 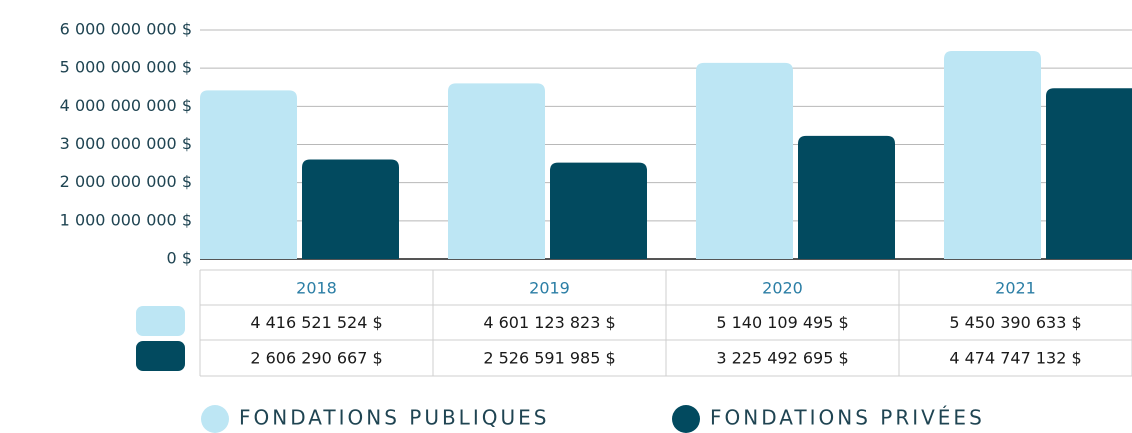 I want to click on x-tick-label: 2020, so click(x=782, y=288).